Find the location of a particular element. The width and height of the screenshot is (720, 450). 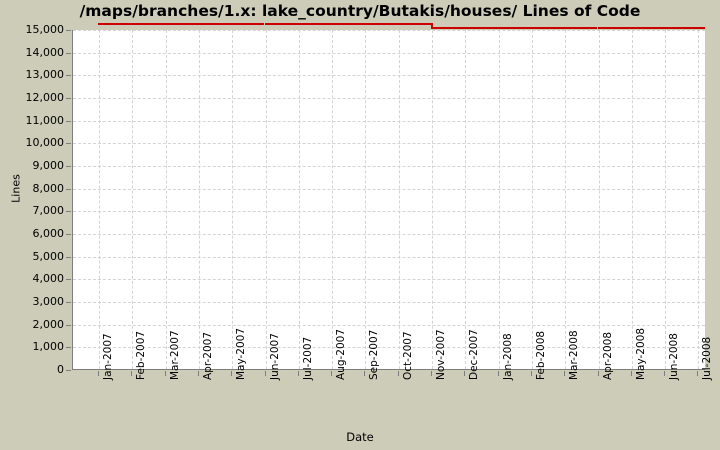

y-axis-tick-label: 11,000 is located at coordinates (45, 120).